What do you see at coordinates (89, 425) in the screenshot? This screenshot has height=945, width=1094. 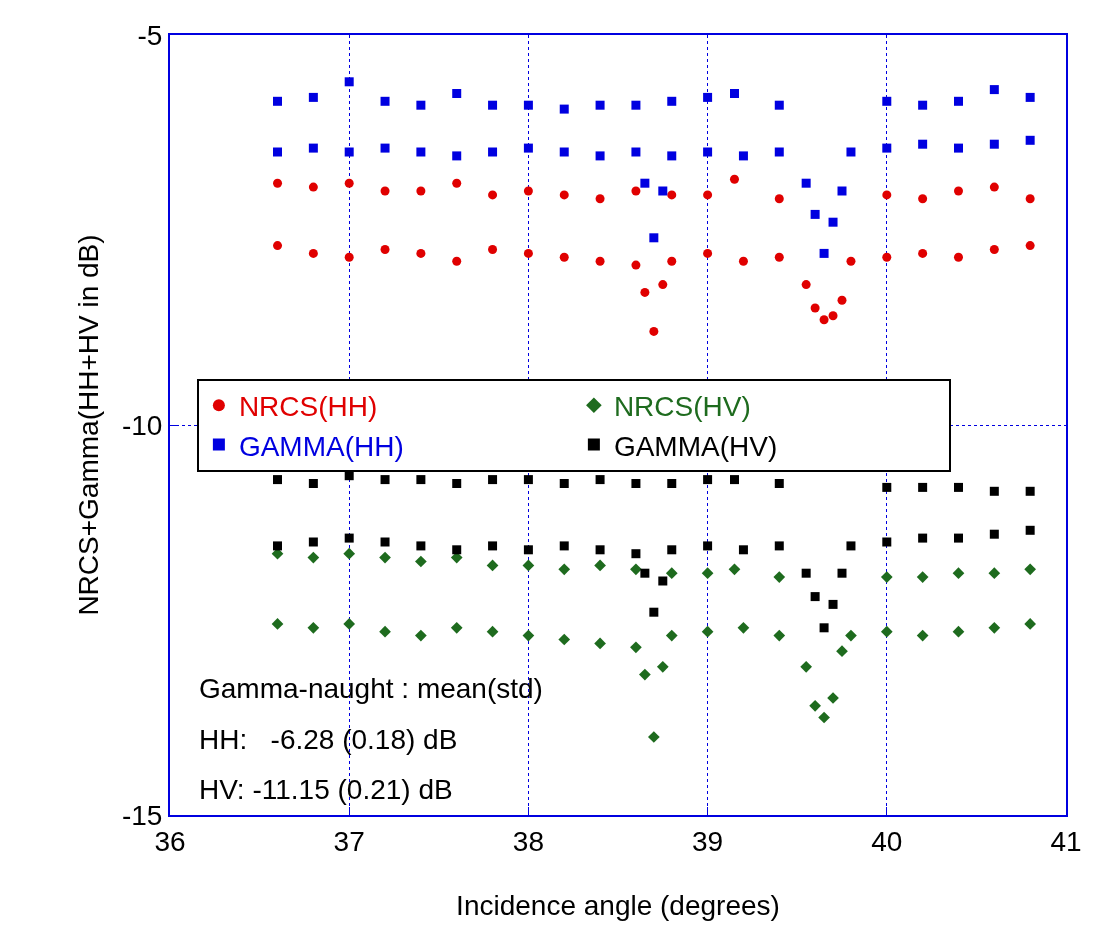 I see `y-axis-title: NRCS+Gamma(HH+HV in dB)` at bounding box center [89, 425].